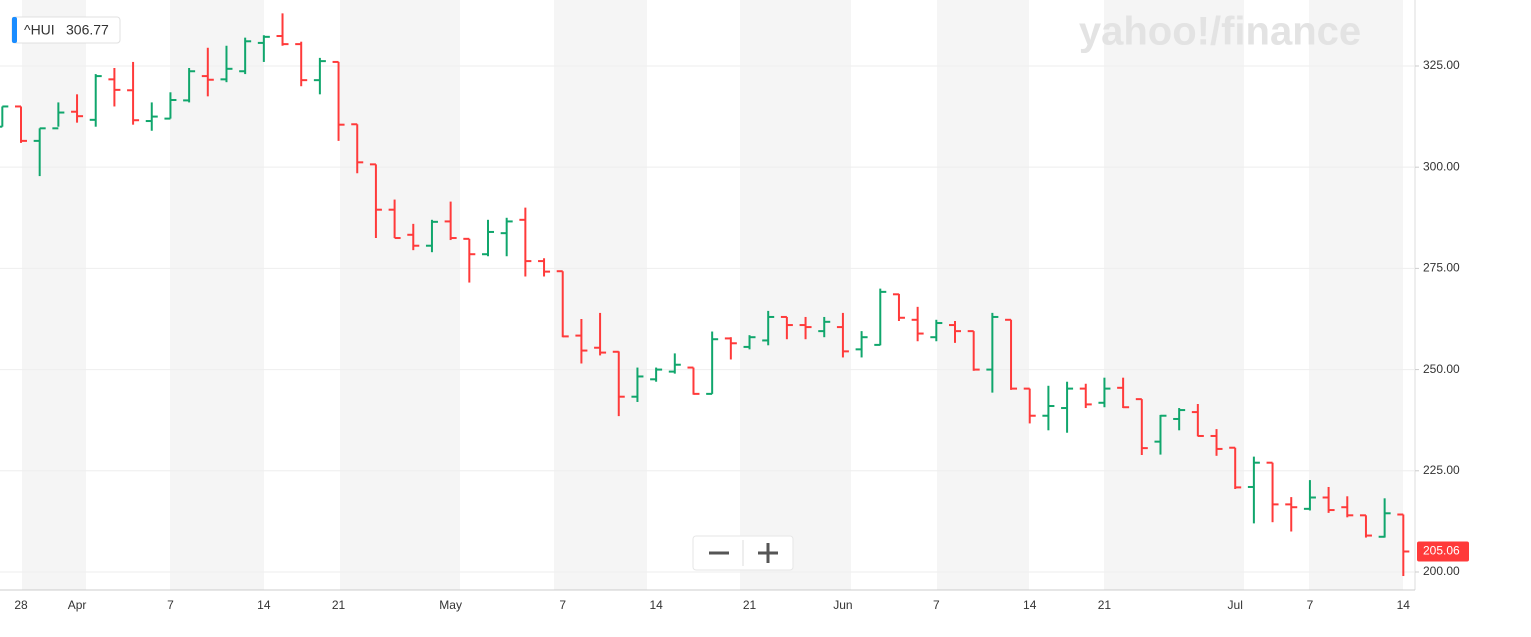 The image size is (1531, 637). I want to click on y-tick-label: 250.00, so click(1441, 369).